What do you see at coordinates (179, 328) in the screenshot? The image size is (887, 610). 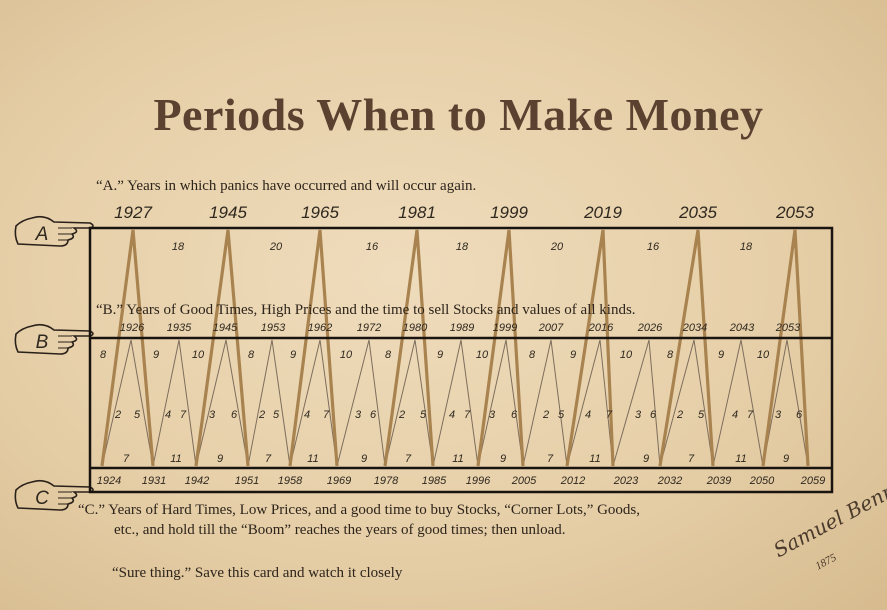 I see `good-times-year-label: 1935` at bounding box center [179, 328].